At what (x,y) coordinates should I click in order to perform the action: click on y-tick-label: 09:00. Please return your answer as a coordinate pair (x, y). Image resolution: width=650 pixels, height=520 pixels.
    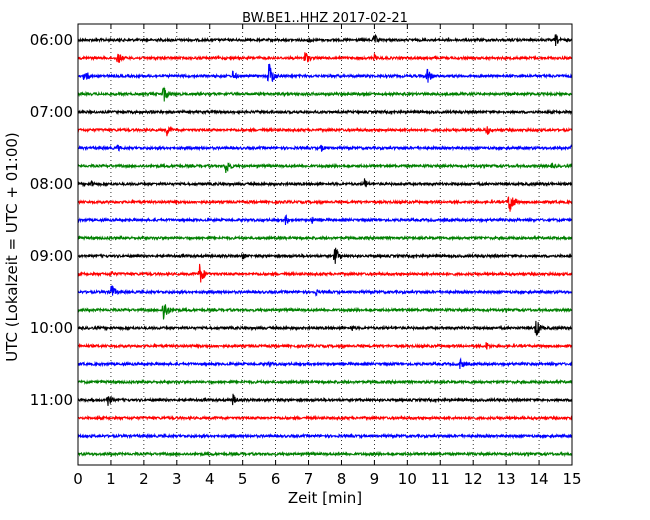
    Looking at the image, I should click on (51, 256).